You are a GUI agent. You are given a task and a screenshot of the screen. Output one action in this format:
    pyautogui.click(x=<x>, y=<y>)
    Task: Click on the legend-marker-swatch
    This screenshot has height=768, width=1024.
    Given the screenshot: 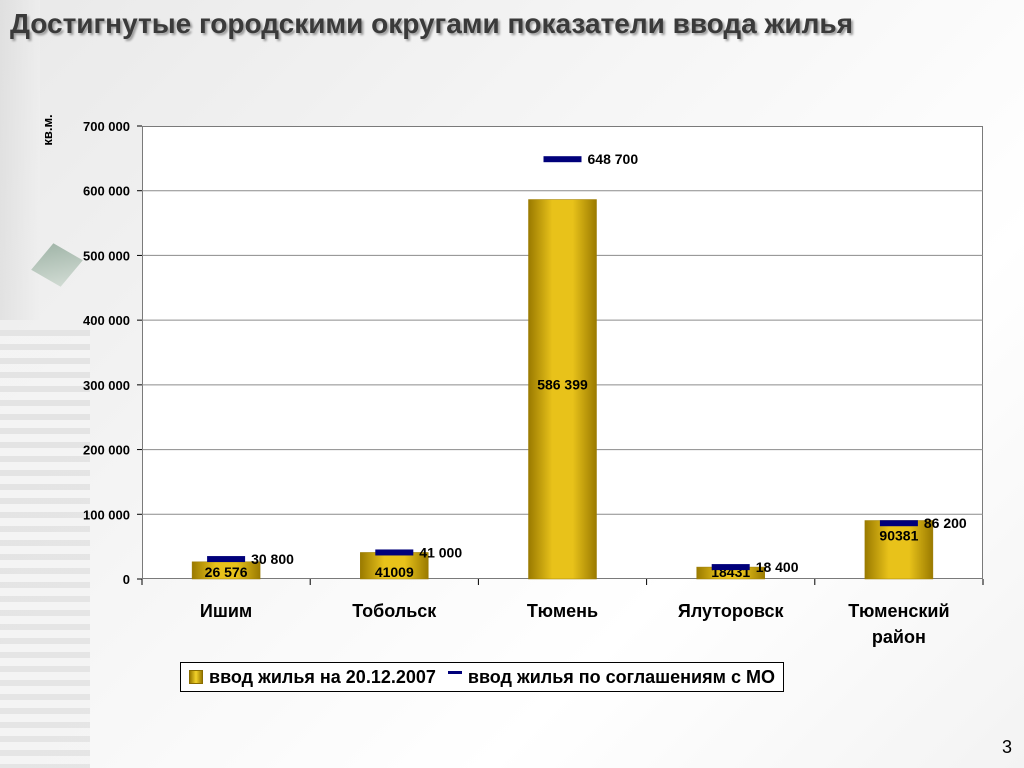 What is the action you would take?
    pyautogui.click(x=454, y=672)
    